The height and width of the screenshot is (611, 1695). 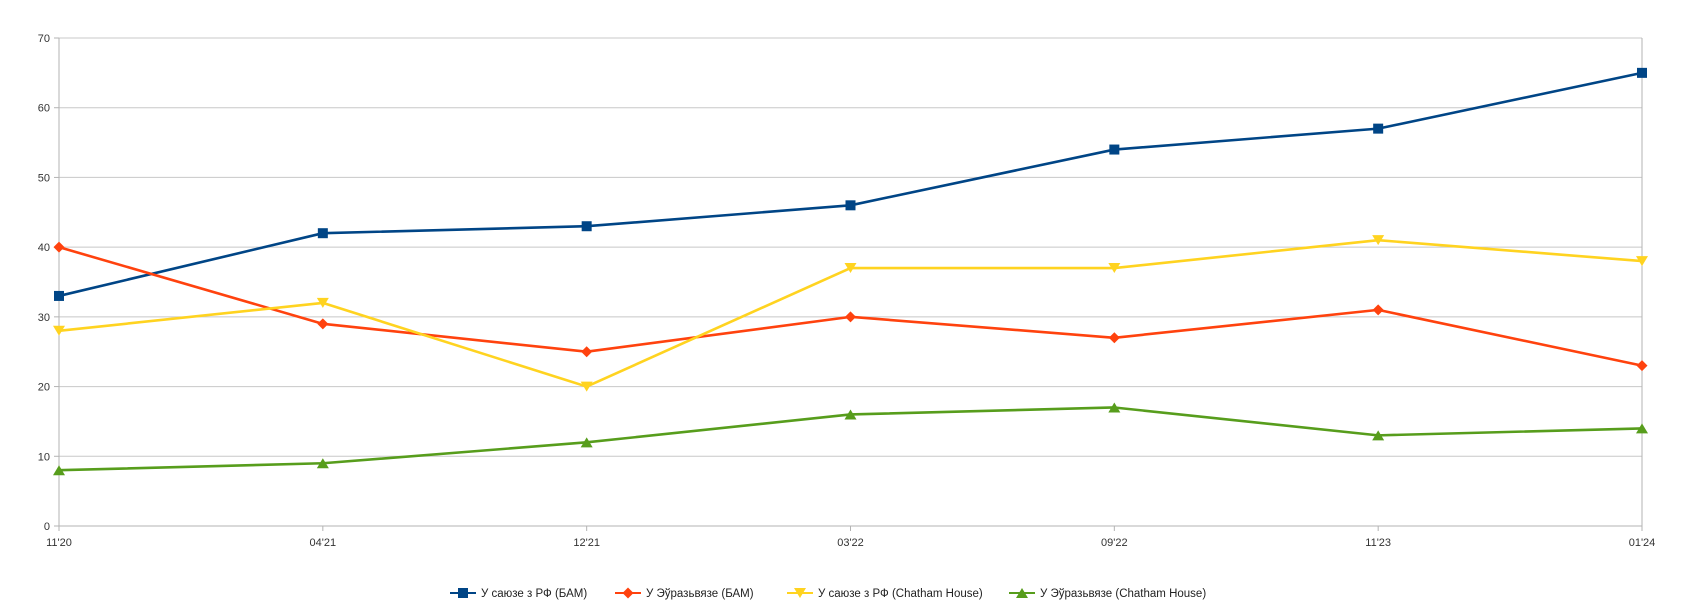 I want to click on y-tick-label: 20, so click(x=44, y=388).